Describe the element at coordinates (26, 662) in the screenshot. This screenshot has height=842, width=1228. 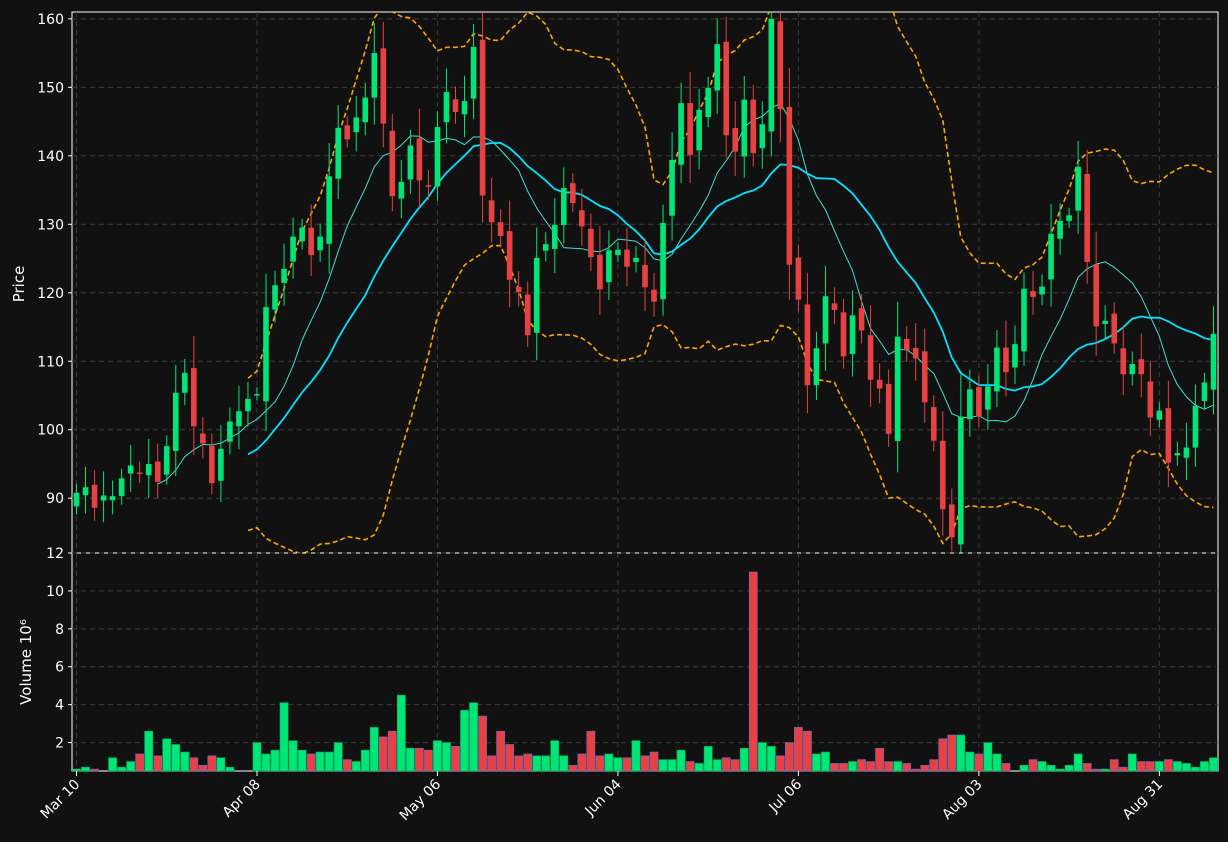
I see `volume-axis-title: Volume 10⁶` at that location.